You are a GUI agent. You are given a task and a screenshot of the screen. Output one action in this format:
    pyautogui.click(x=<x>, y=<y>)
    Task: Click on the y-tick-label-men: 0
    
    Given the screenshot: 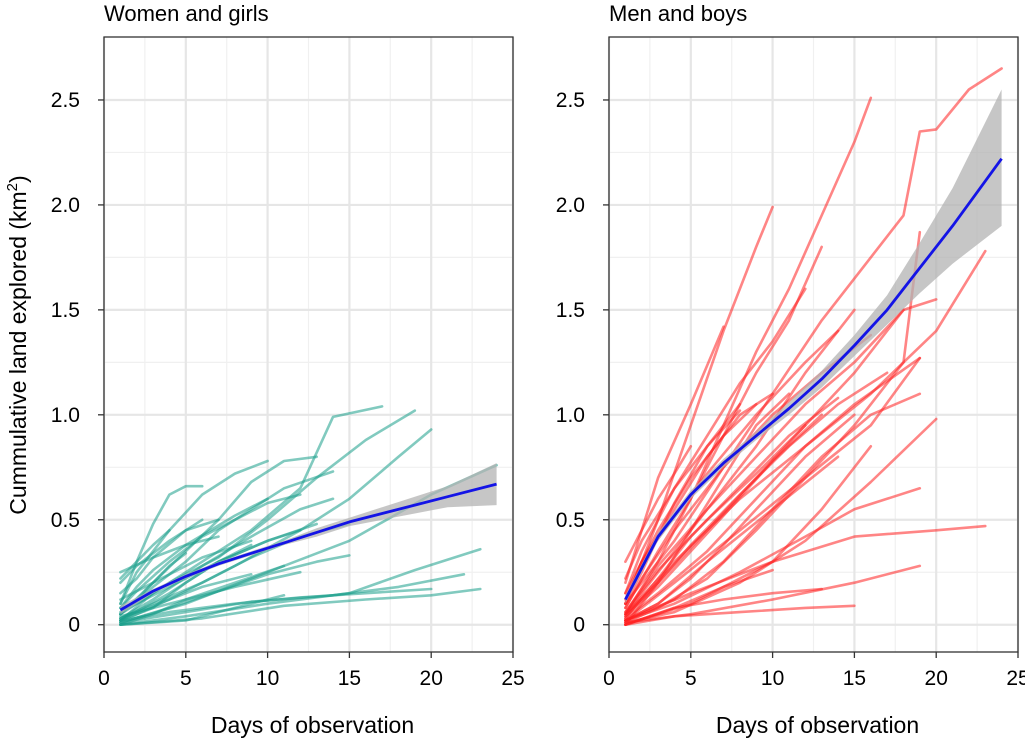 What is the action you would take?
    pyautogui.click(x=579, y=625)
    